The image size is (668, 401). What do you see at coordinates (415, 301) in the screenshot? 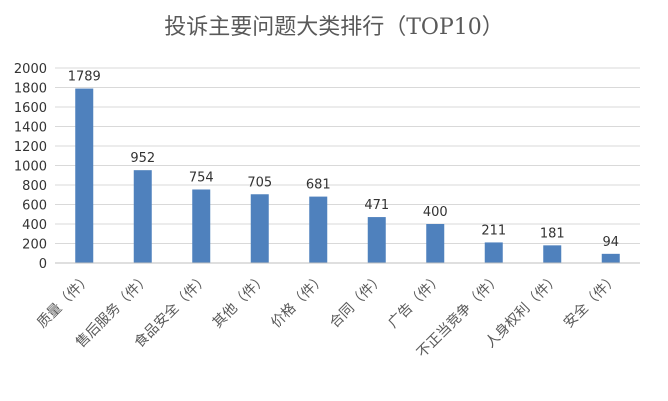
I see `category-label: 广告（件）` at bounding box center [415, 301].